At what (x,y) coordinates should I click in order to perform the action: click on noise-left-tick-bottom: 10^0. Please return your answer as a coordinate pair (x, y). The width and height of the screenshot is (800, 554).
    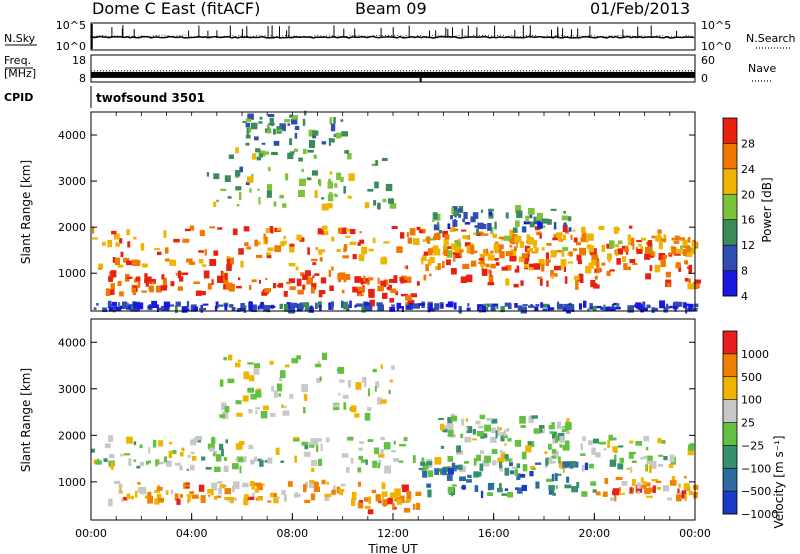
    Looking at the image, I should click on (71, 46).